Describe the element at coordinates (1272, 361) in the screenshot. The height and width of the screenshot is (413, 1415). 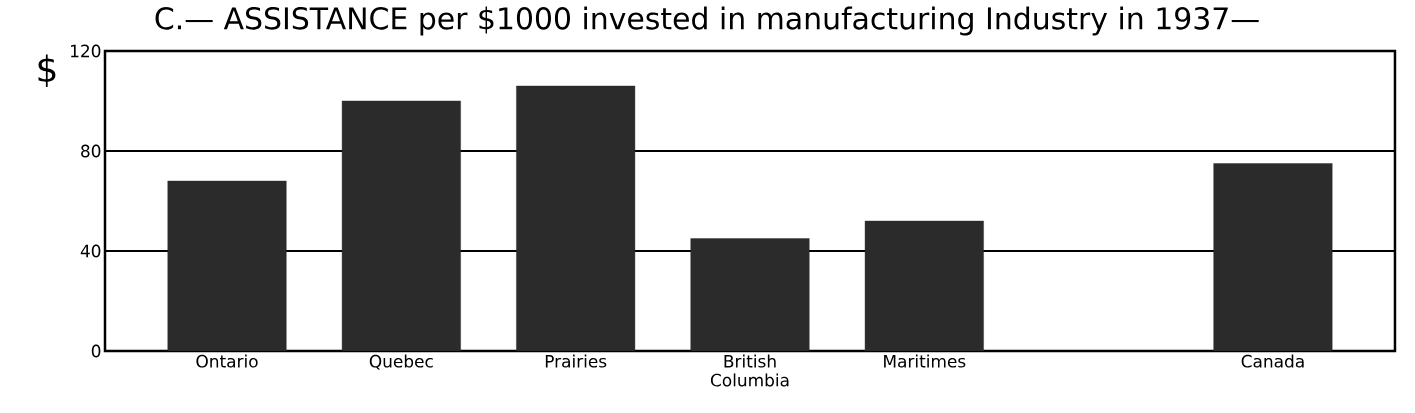
I see `x-tick-label: Canada` at that location.